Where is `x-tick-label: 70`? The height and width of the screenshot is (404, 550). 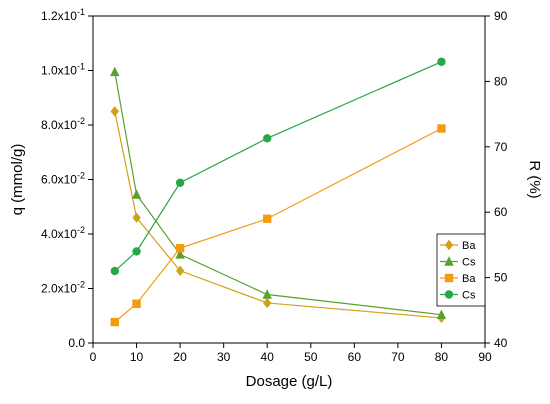
x-tick-label: 70 is located at coordinates (398, 357).